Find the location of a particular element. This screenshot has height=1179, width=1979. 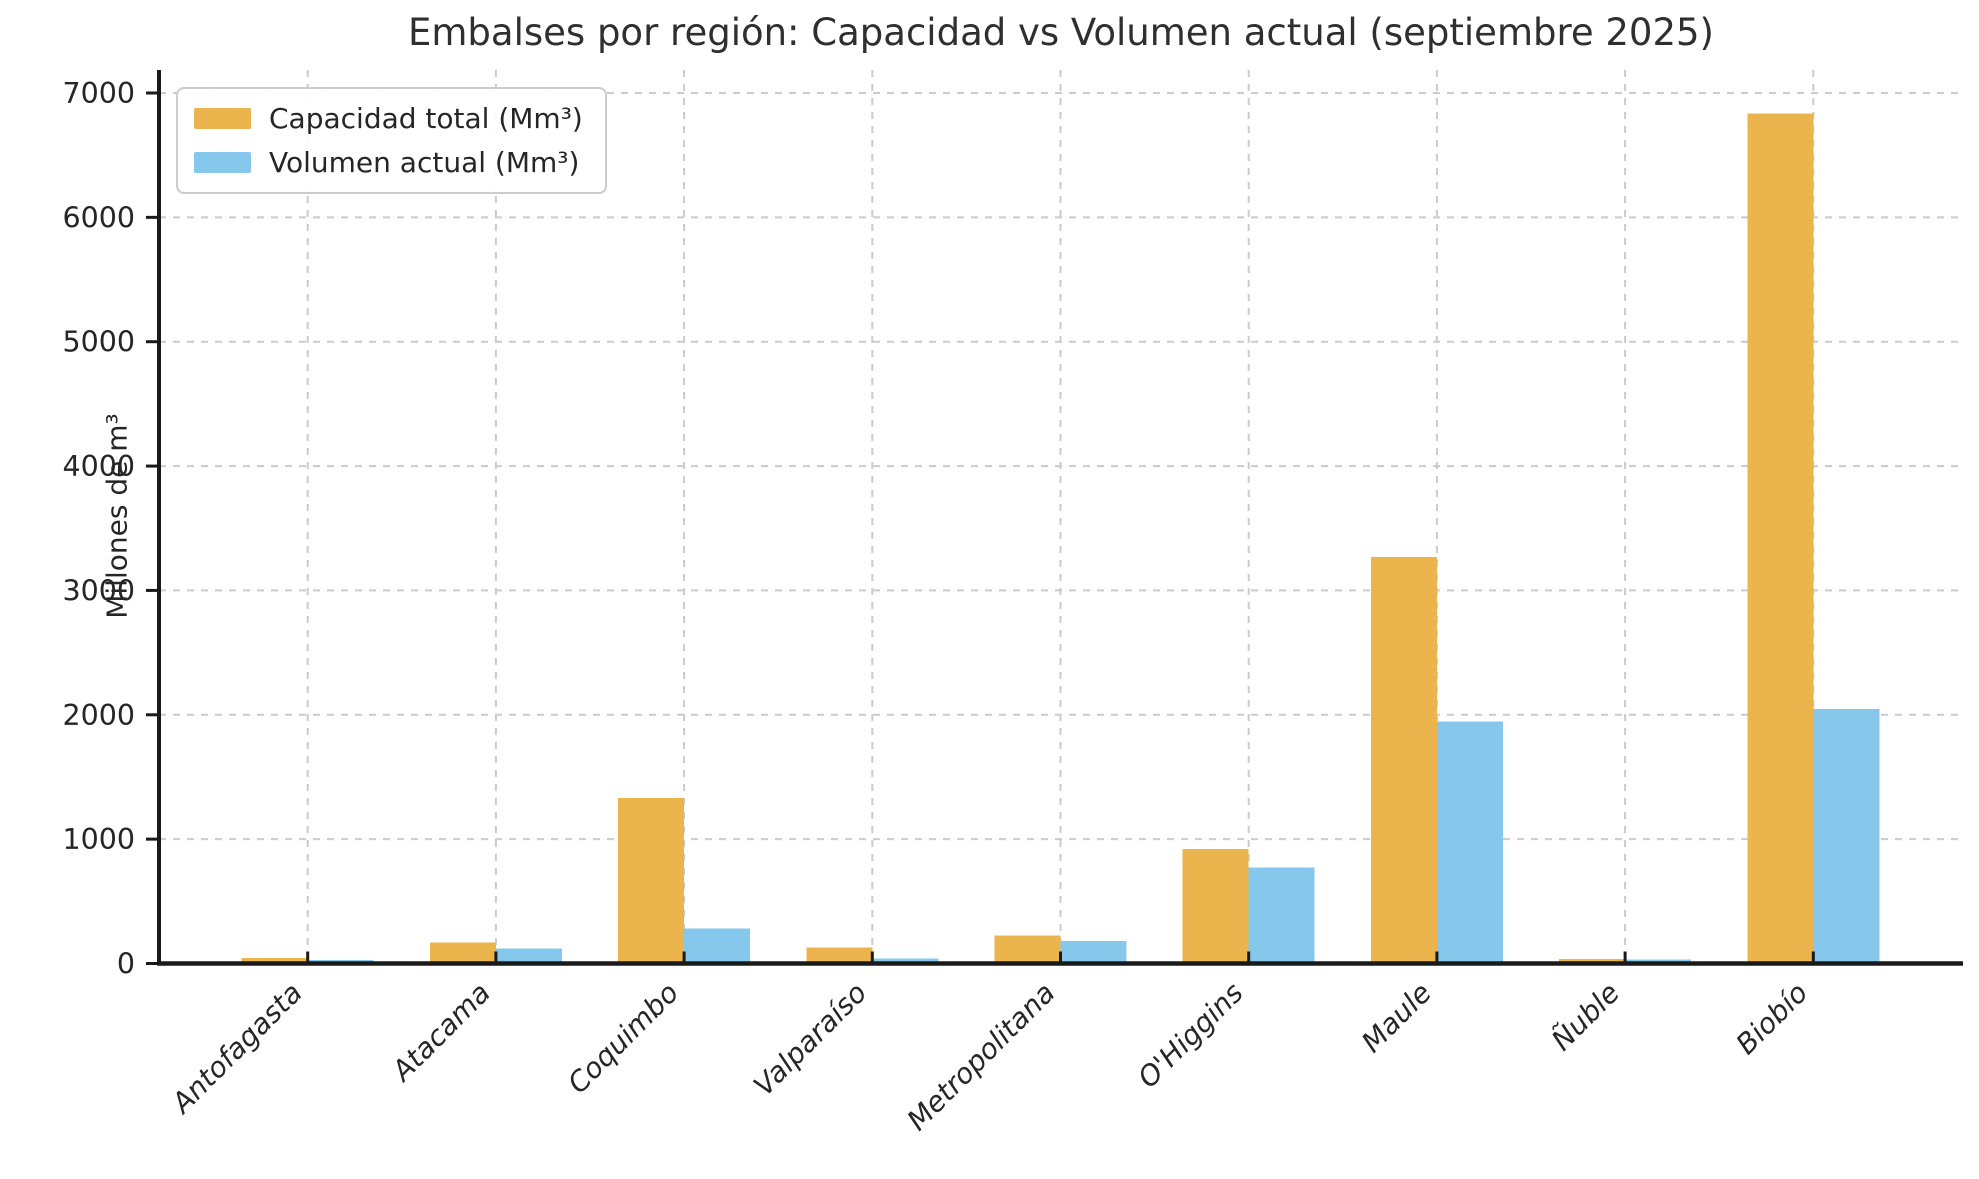

y-tick-label-0: 0 is located at coordinates (126, 964).